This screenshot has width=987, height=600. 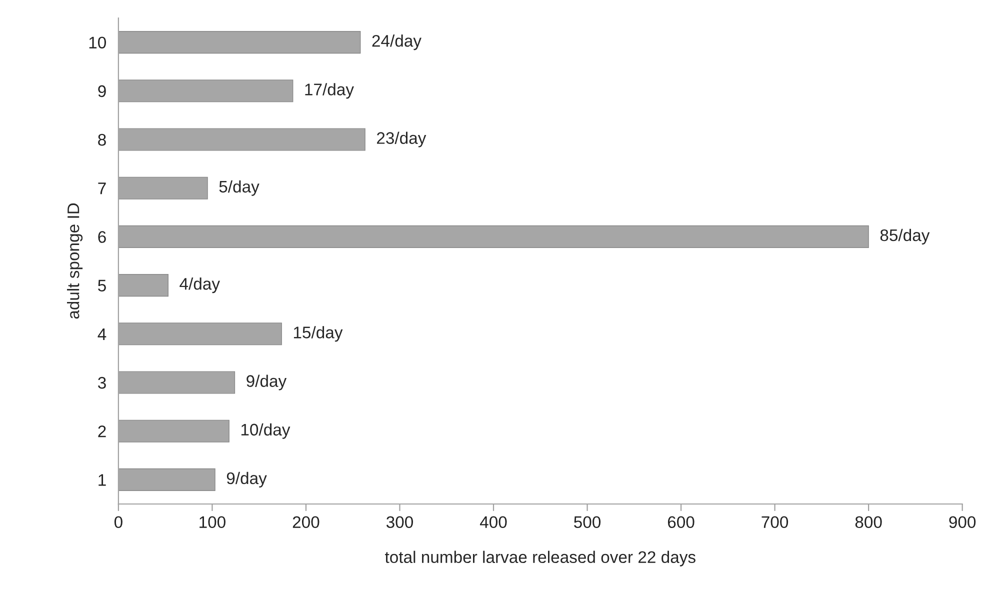 I want to click on annotation: 10/day, so click(x=265, y=431).